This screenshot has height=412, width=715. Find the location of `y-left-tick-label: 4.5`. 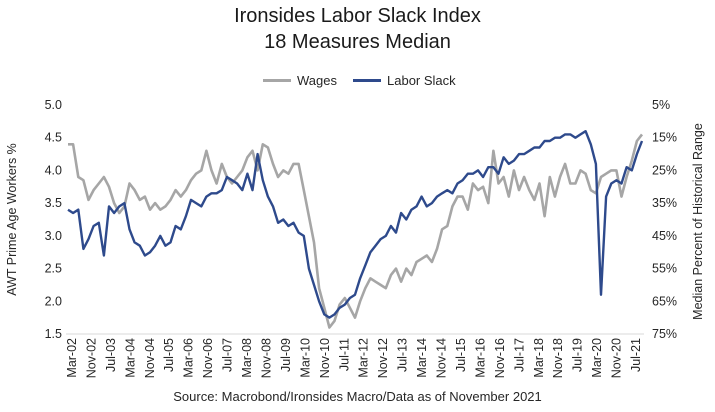

y-left-tick-label: 4.5 is located at coordinates (53, 138).